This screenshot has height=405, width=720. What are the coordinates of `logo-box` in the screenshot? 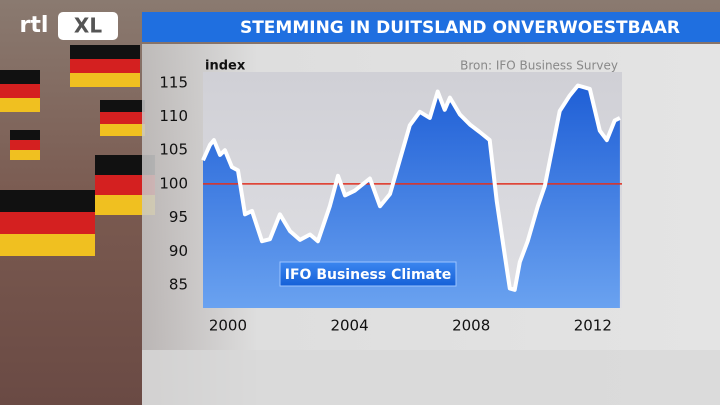 It's located at (88, 26).